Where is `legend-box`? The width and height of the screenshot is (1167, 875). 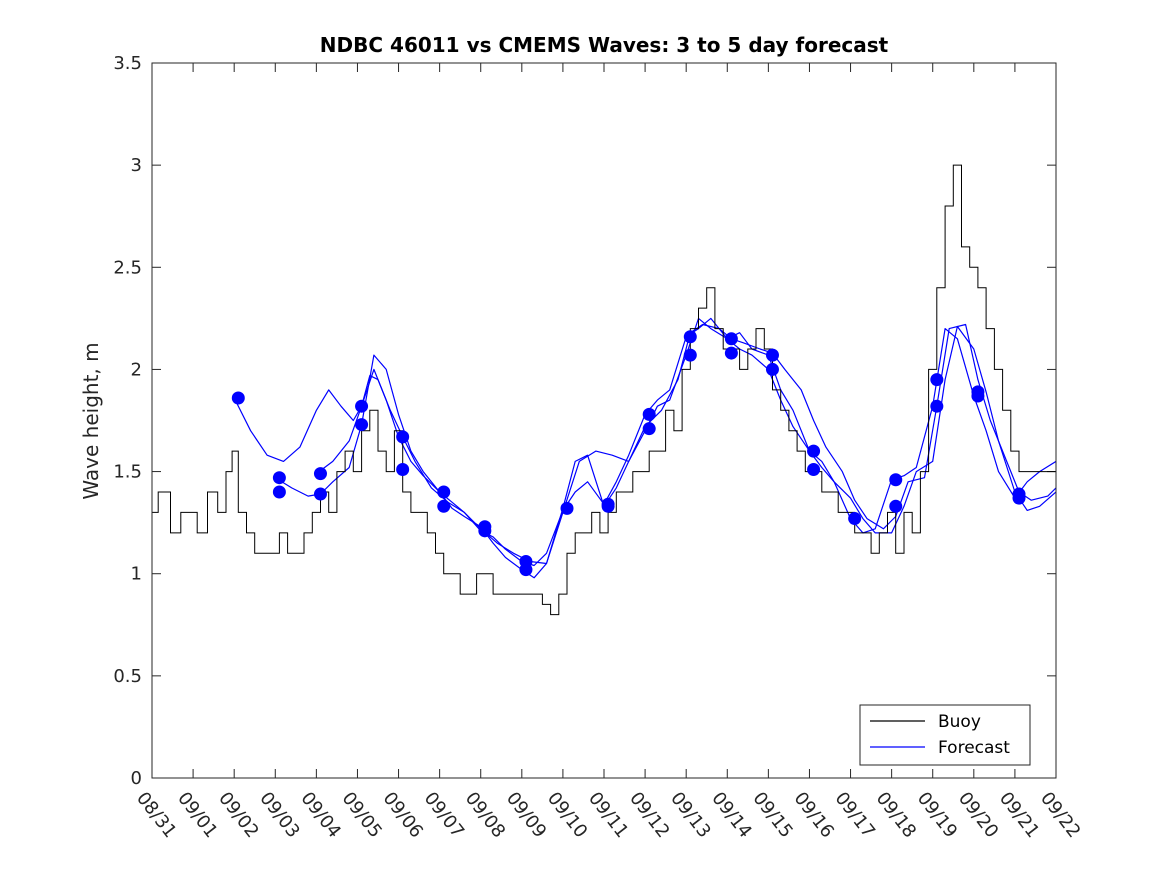 legend-box is located at coordinates (945, 735).